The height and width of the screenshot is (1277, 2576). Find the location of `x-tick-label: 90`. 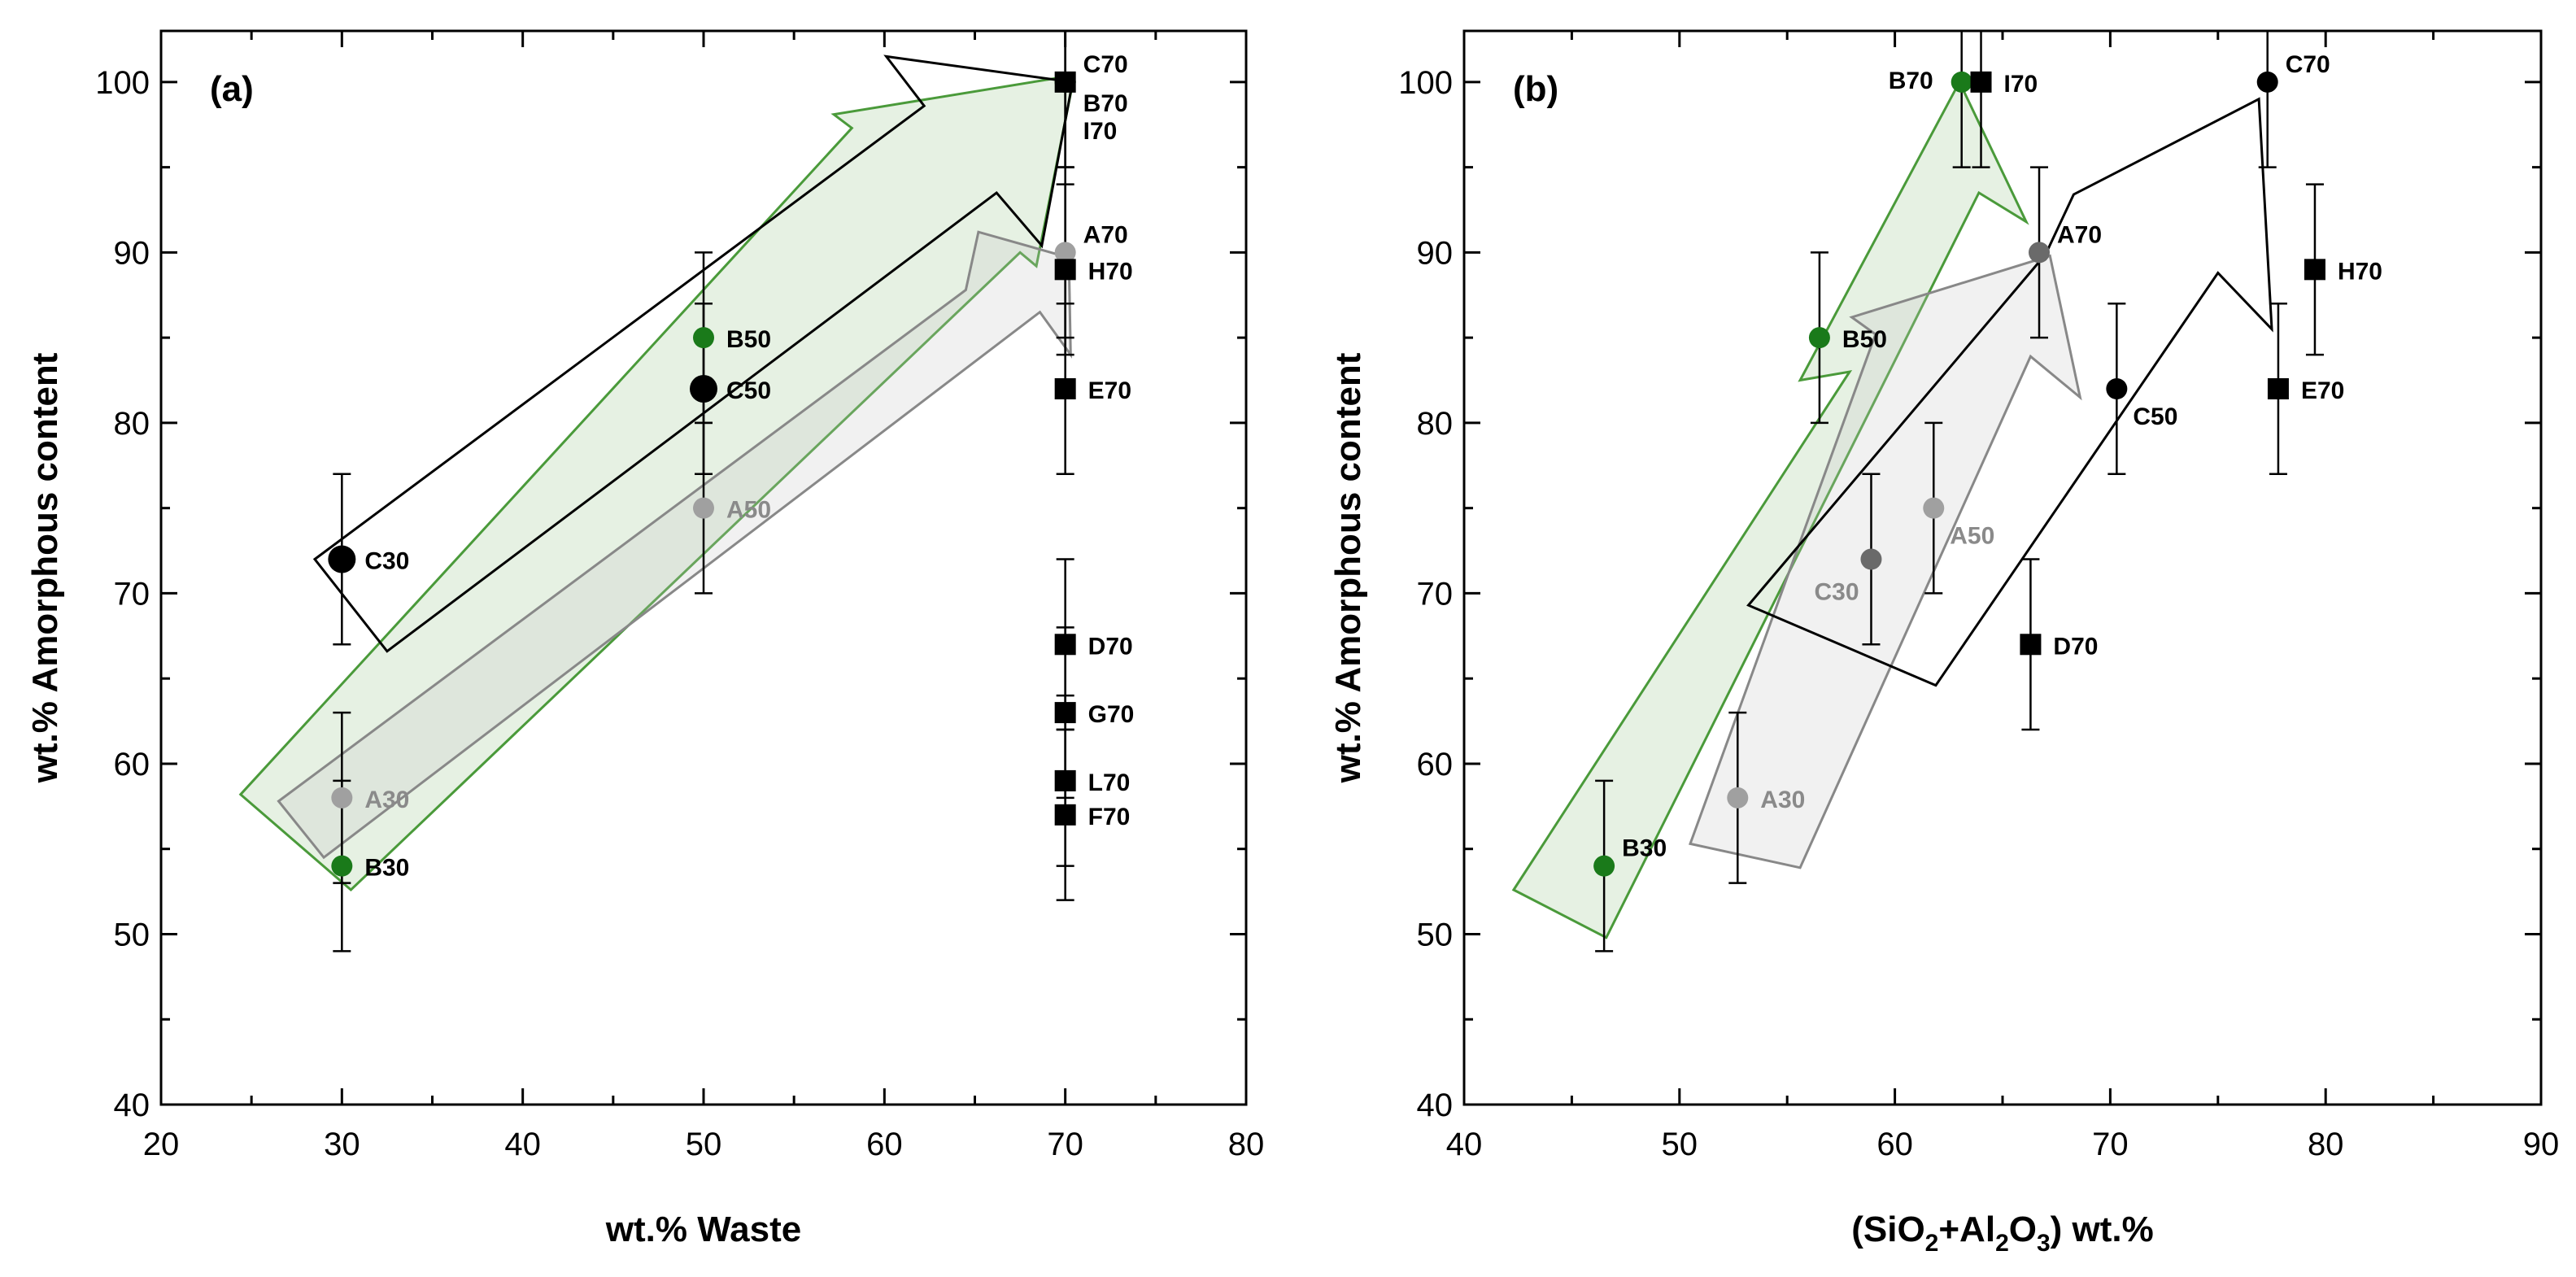

x-tick-label: 90 is located at coordinates (2541, 1144).